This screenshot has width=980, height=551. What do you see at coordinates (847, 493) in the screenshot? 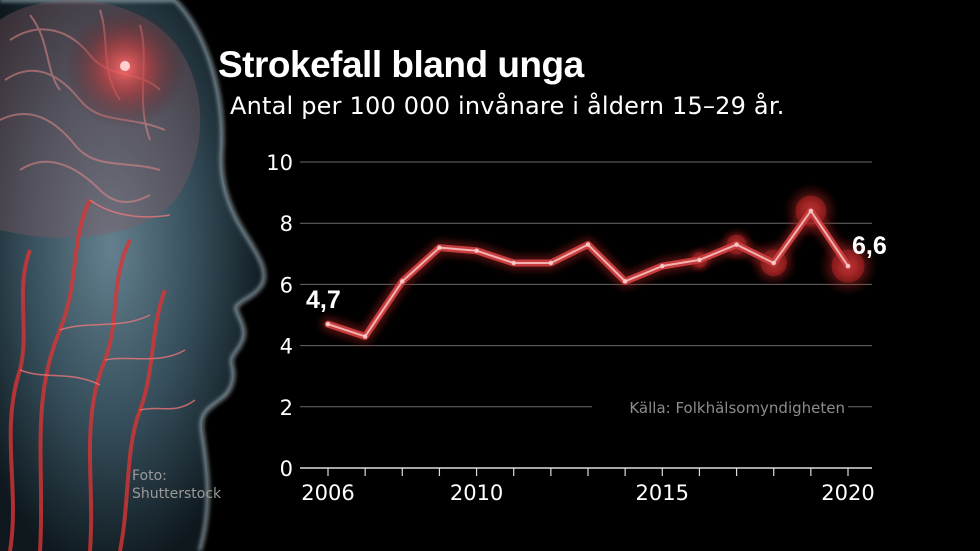
I see `x-tick-label: 2020` at bounding box center [847, 493].